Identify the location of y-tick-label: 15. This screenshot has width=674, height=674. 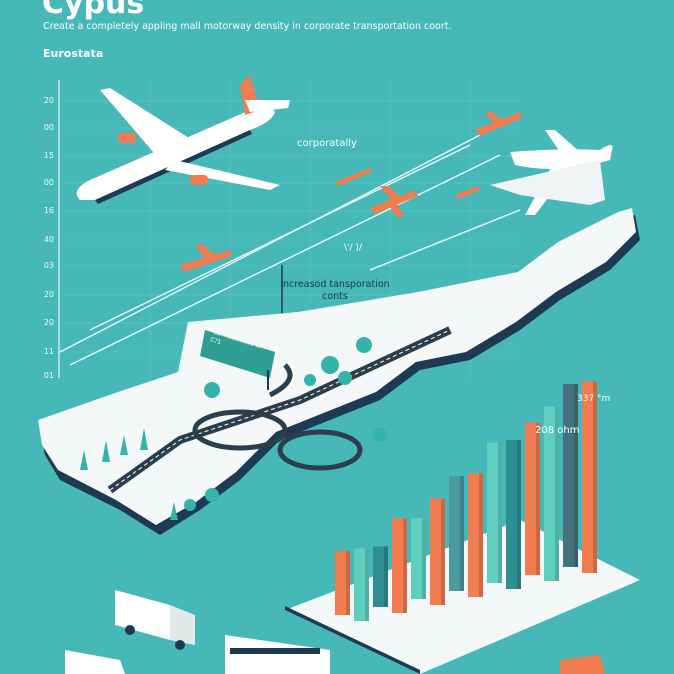
(48, 155).